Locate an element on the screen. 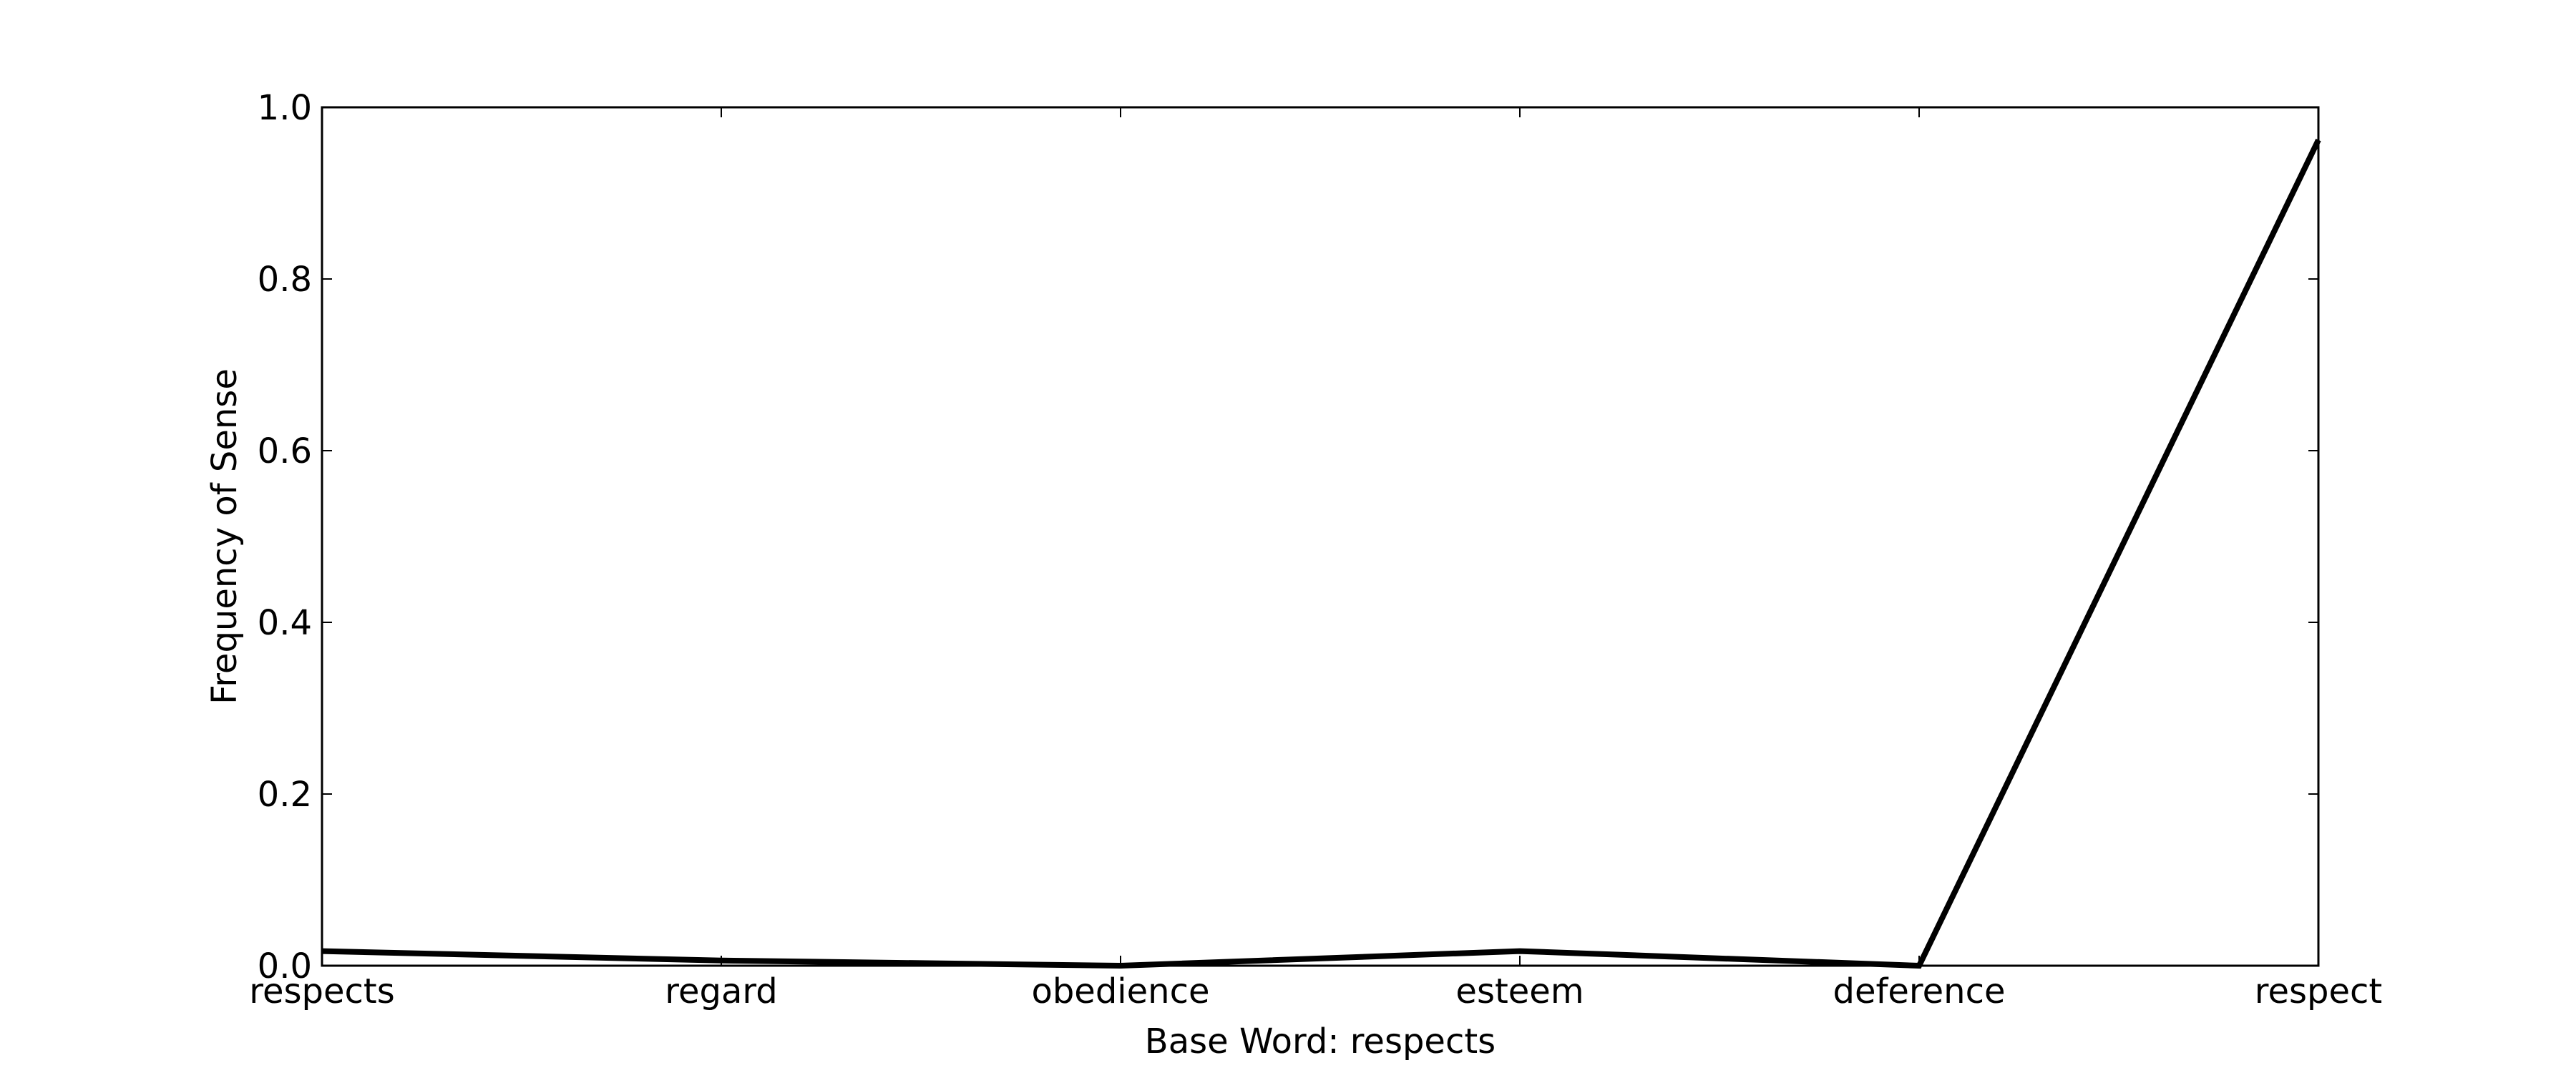 The width and height of the screenshot is (2576, 1073). y-tick-label: 1.0 is located at coordinates (285, 108).